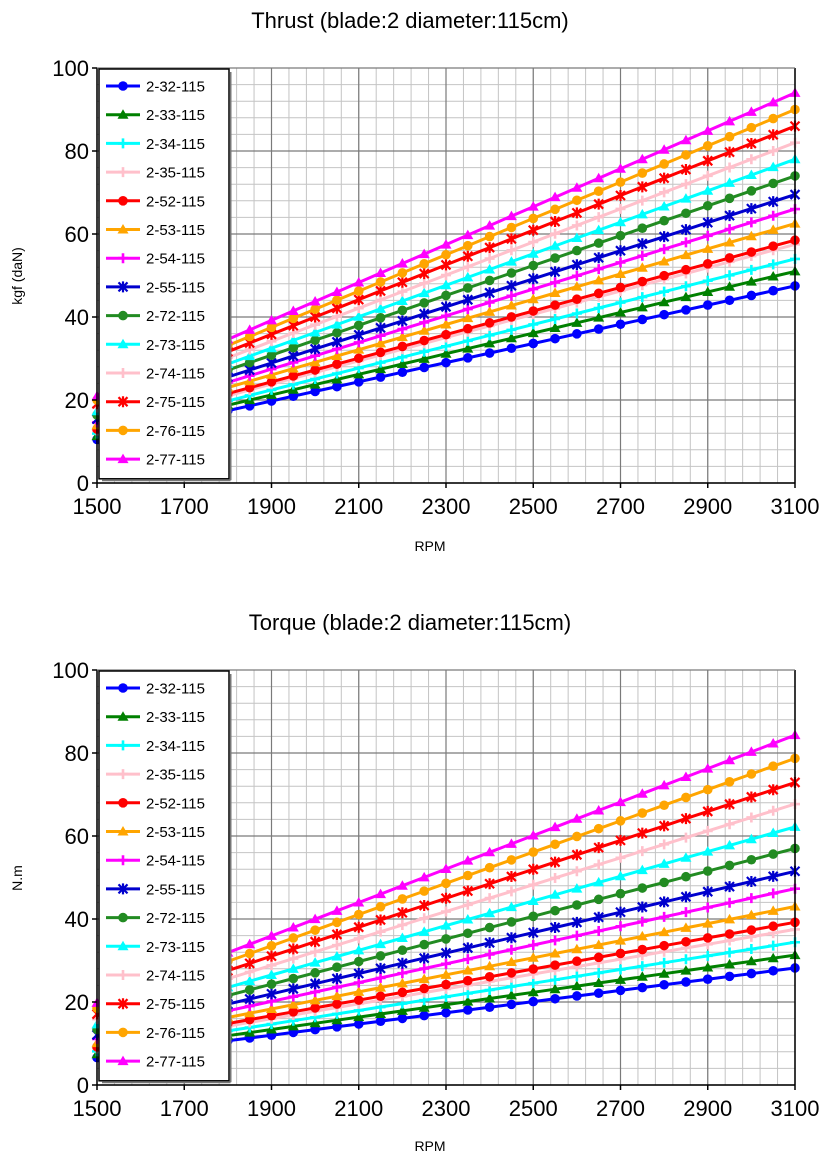 This screenshot has height=1160, width=827. What do you see at coordinates (175, 717) in the screenshot?
I see `legend-label: 2-33-115` at bounding box center [175, 717].